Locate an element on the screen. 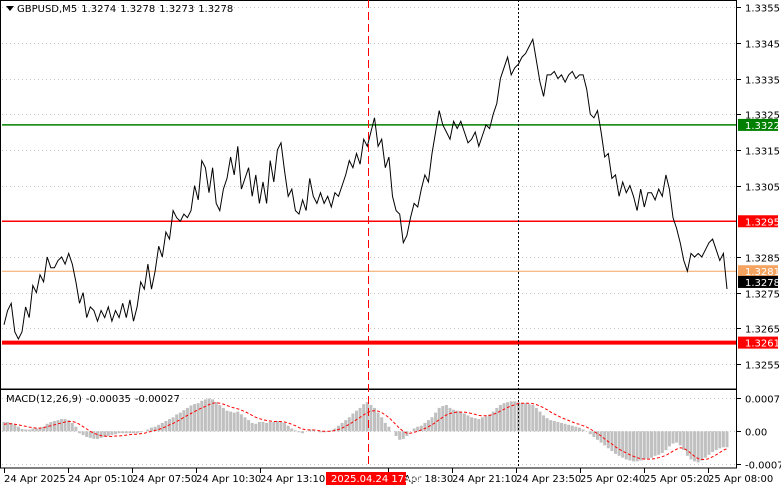 This screenshot has height=489, width=781. price-tick-label: 1.3315 is located at coordinates (762, 152).